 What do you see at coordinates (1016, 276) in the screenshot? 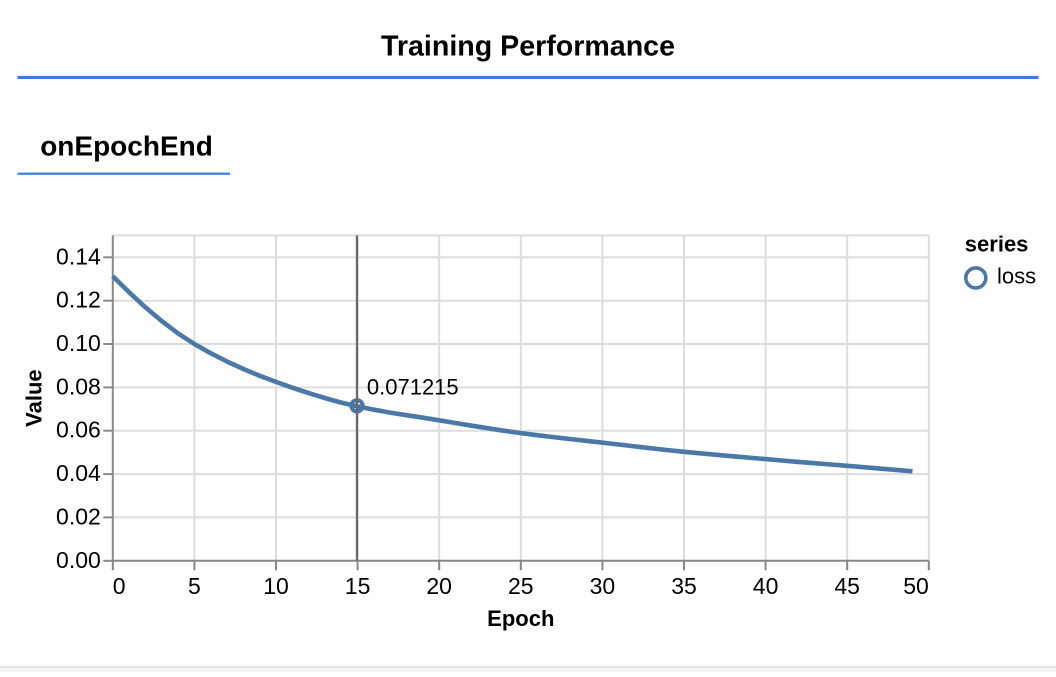
I see `svg-text: loss` at bounding box center [1016, 276].